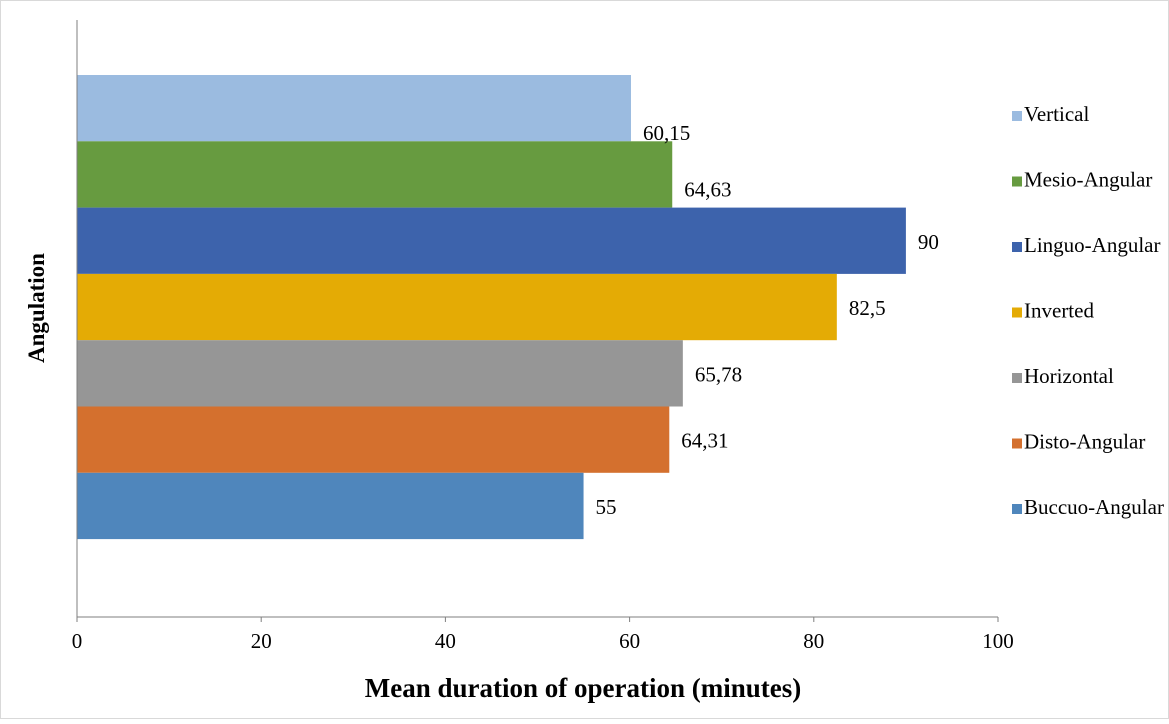  I want to click on legend-swatch-horizontal, so click(1017, 378).